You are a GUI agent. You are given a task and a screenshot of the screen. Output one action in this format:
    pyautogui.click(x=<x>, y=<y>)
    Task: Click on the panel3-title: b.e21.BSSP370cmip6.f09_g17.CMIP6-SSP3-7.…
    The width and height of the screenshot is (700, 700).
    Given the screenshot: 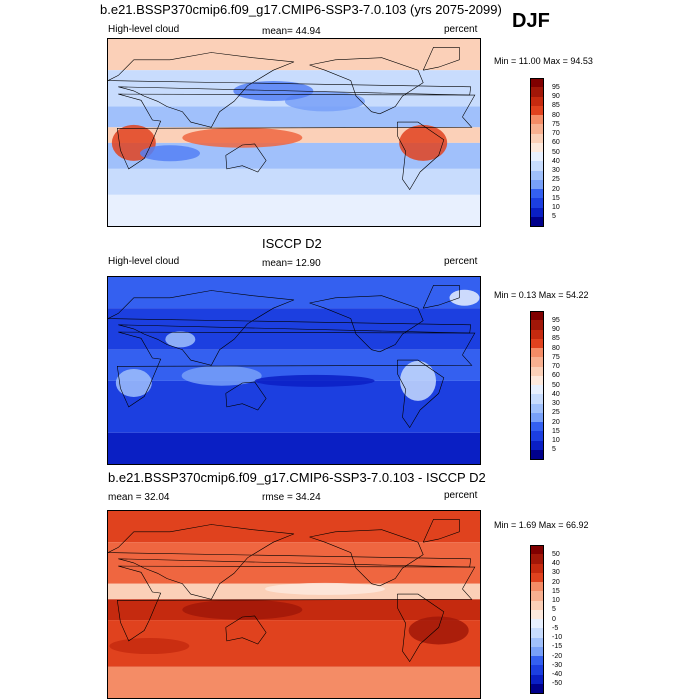 What is the action you would take?
    pyautogui.click(x=297, y=477)
    